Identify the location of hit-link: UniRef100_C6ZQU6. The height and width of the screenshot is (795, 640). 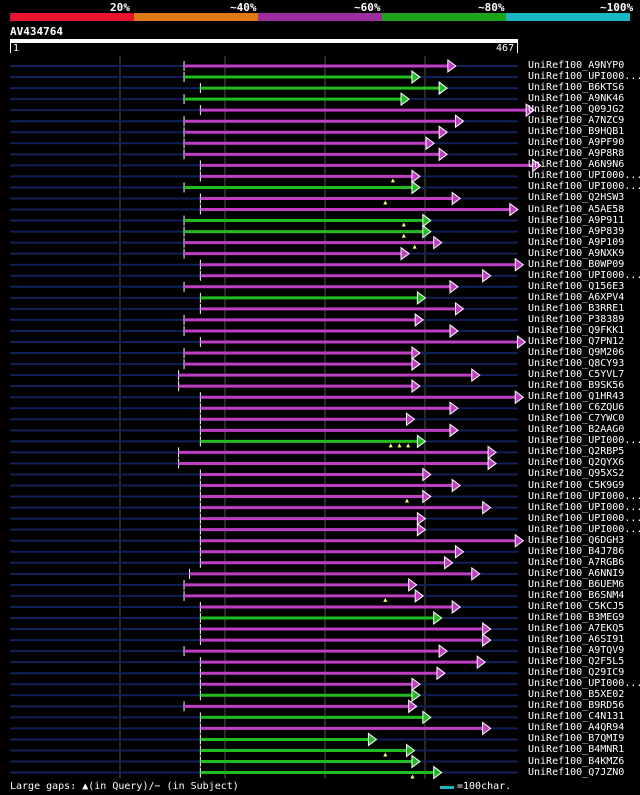
(576, 408).